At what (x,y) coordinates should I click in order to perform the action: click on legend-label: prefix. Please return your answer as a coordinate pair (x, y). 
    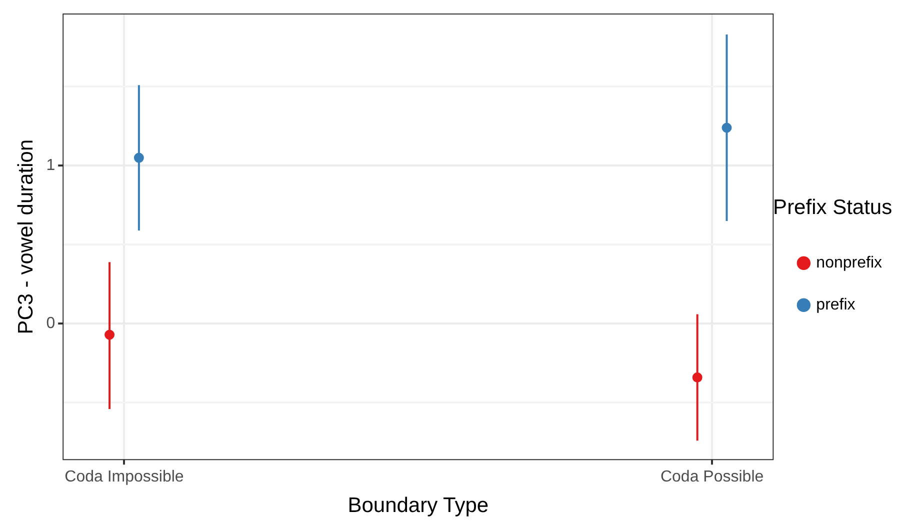
    Looking at the image, I should click on (836, 305).